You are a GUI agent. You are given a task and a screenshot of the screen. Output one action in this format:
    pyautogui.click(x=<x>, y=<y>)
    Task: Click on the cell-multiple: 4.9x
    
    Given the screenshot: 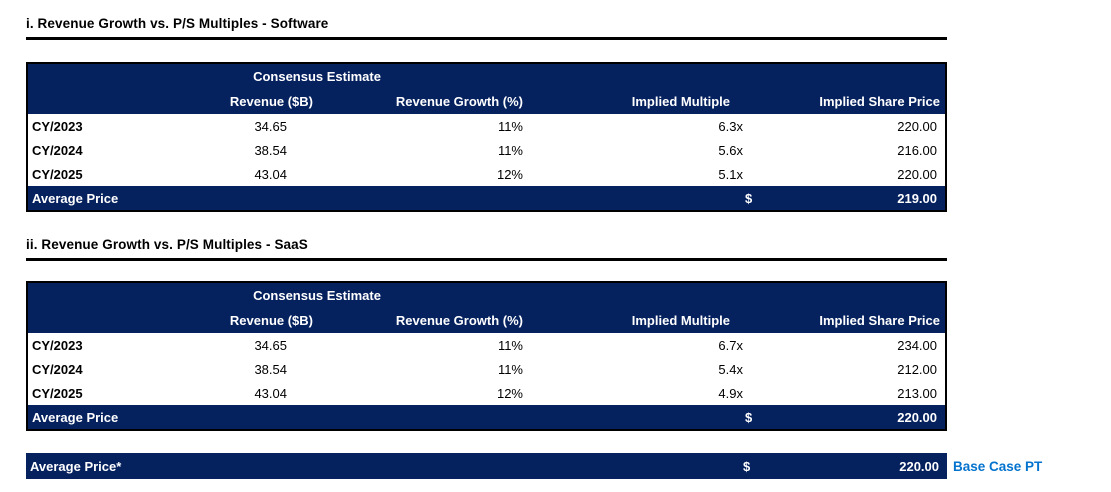 What is the action you would take?
    pyautogui.click(x=730, y=393)
    